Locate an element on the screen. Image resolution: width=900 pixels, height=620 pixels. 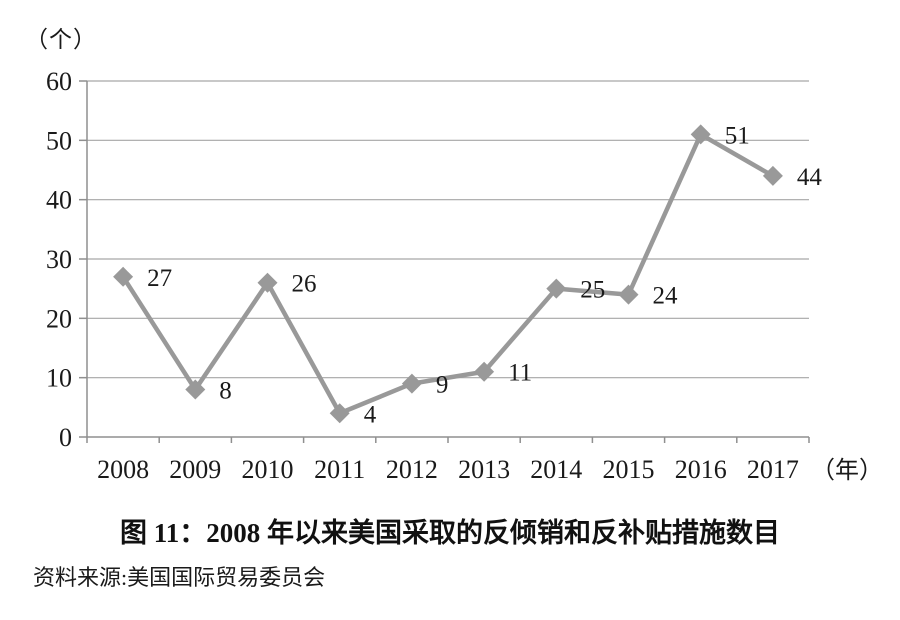
x-tick-label: 2011 is located at coordinates (339, 469).